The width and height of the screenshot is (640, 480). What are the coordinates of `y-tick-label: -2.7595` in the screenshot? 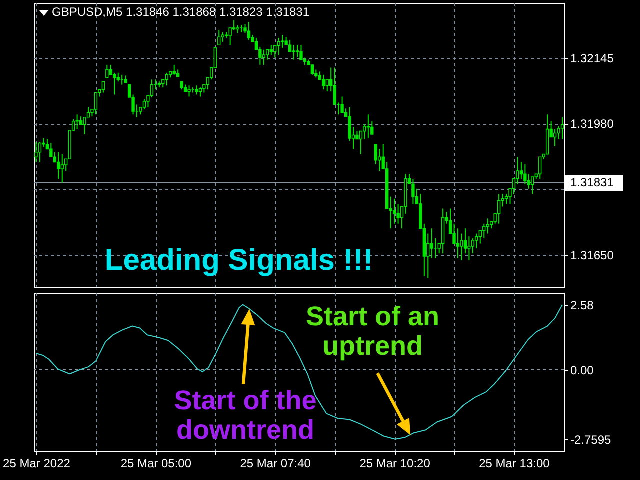 It's located at (591, 439).